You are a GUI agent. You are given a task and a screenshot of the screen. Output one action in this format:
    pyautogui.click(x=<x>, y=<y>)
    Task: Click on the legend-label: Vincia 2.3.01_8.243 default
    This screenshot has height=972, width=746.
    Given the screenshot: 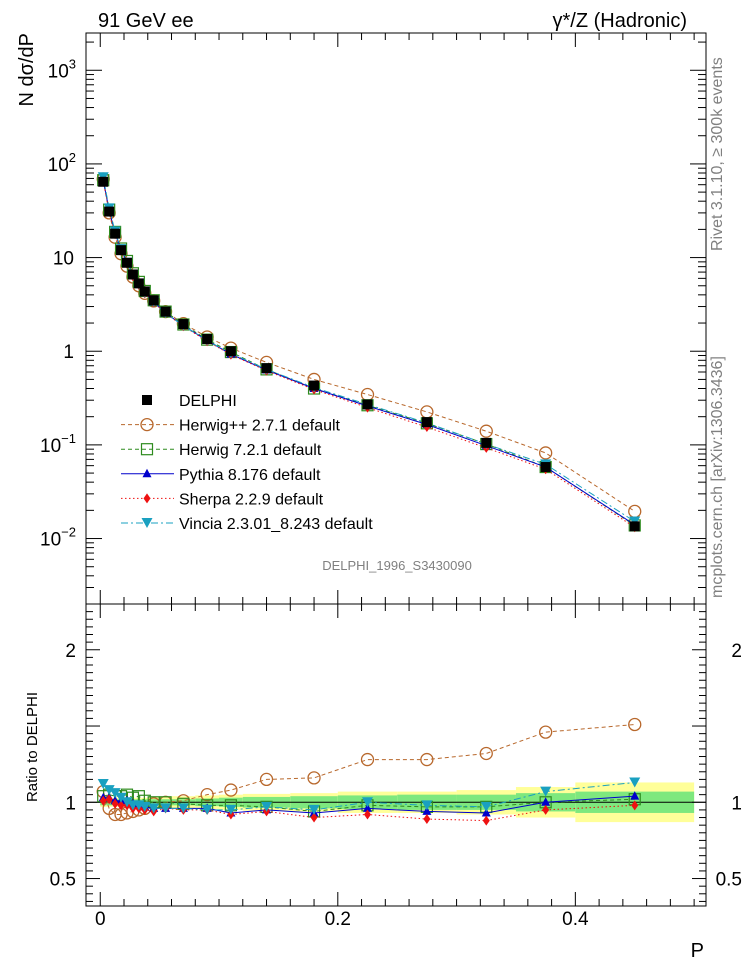 What is the action you would take?
    pyautogui.click(x=276, y=524)
    